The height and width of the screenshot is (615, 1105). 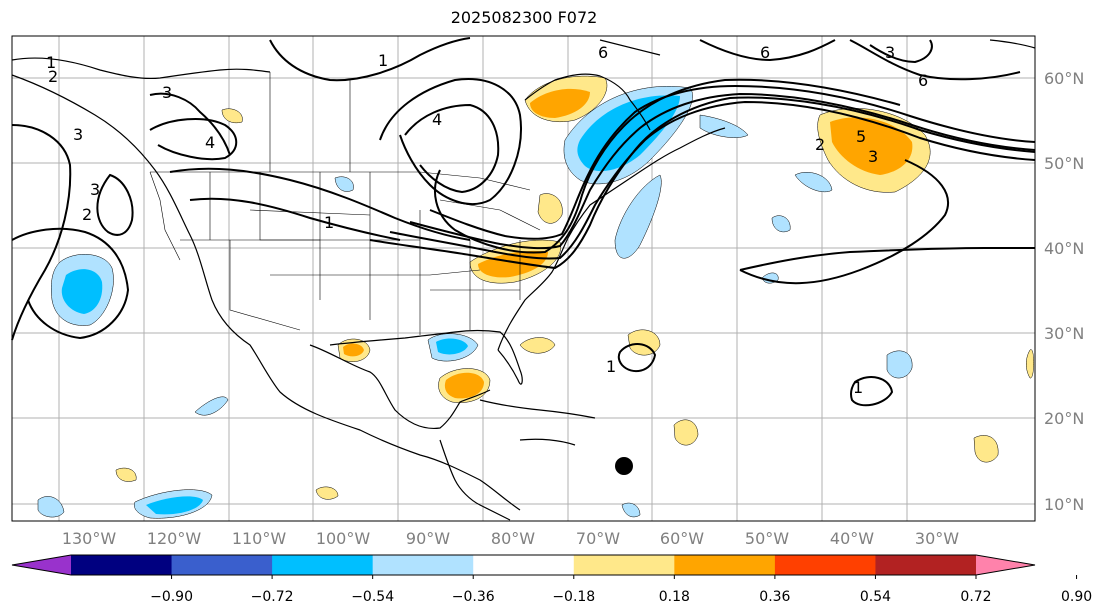 What do you see at coordinates (211, 406) in the screenshot?
I see `anomaly-pacific-south-negative` at bounding box center [211, 406].